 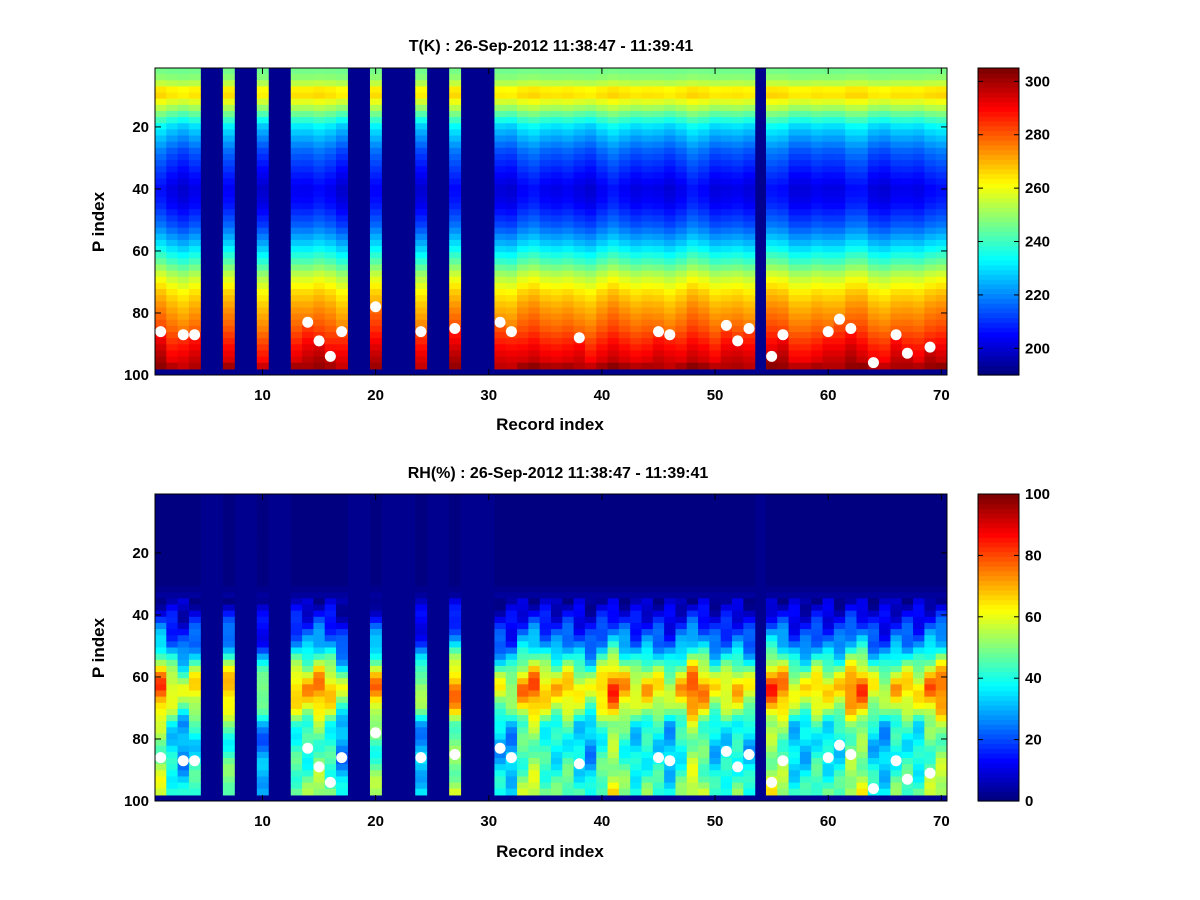 I want to click on surface-marker, so click(x=342, y=332).